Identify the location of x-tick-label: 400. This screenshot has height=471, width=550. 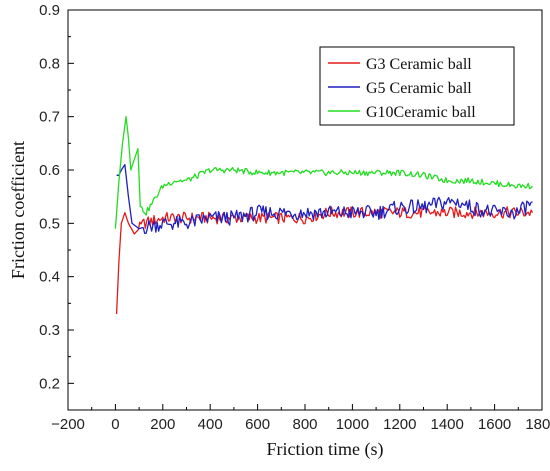
(210, 424).